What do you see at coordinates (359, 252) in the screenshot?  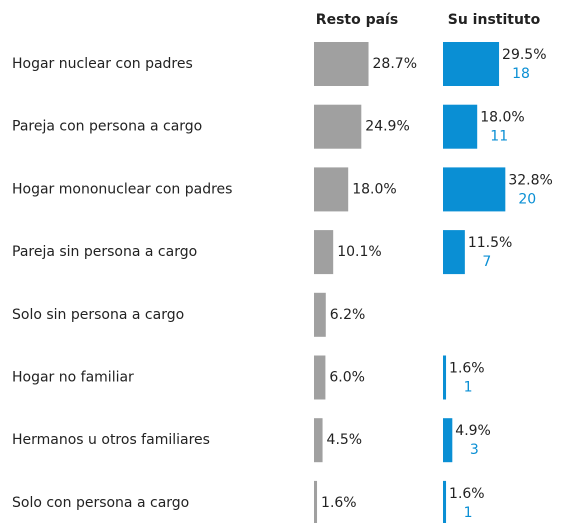 I see `value-label: 10.1%` at bounding box center [359, 252].